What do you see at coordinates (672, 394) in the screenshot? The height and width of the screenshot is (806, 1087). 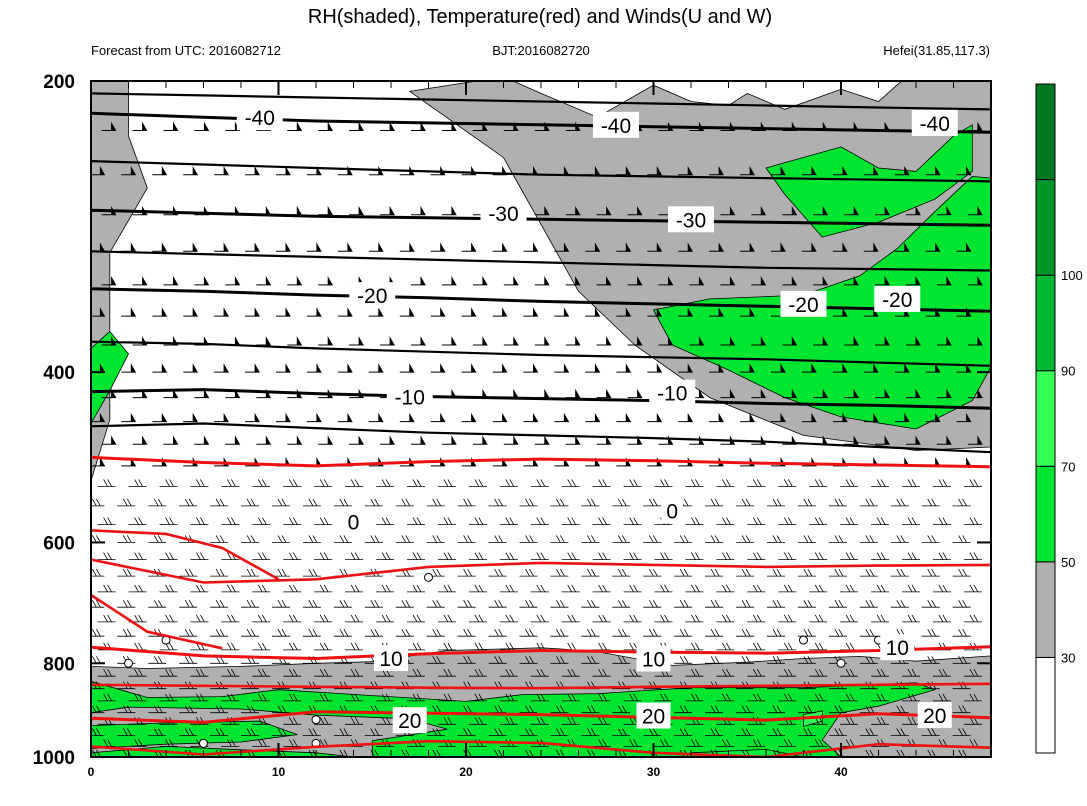 I see `contour-label: -10` at bounding box center [672, 394].